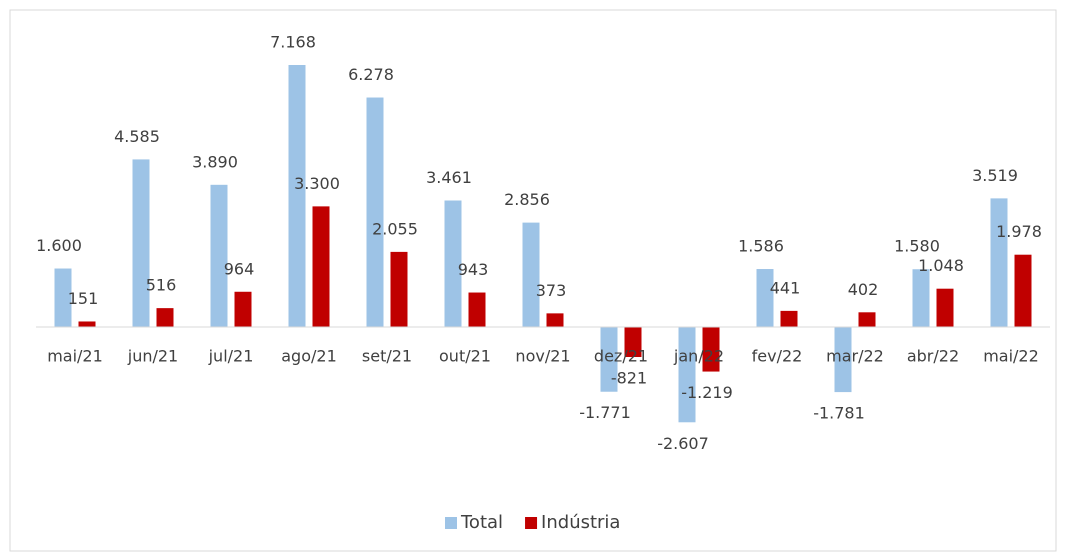 The image size is (1067, 553). Describe the element at coordinates (855, 356) in the screenshot. I see `x-tick-label: mar/22` at that location.